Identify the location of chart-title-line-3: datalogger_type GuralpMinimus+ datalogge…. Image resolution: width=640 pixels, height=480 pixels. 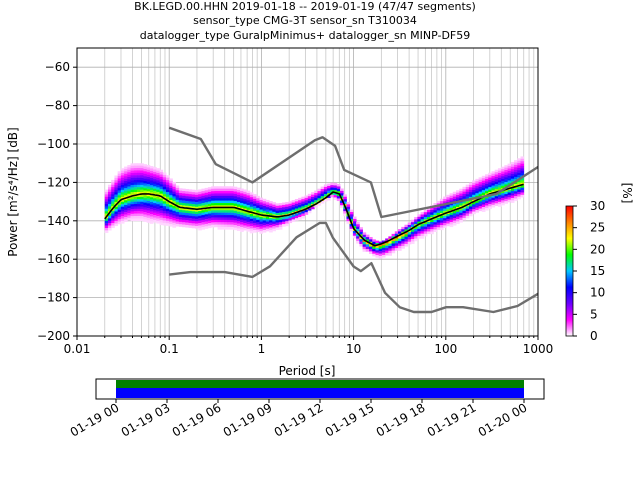
(305, 35).